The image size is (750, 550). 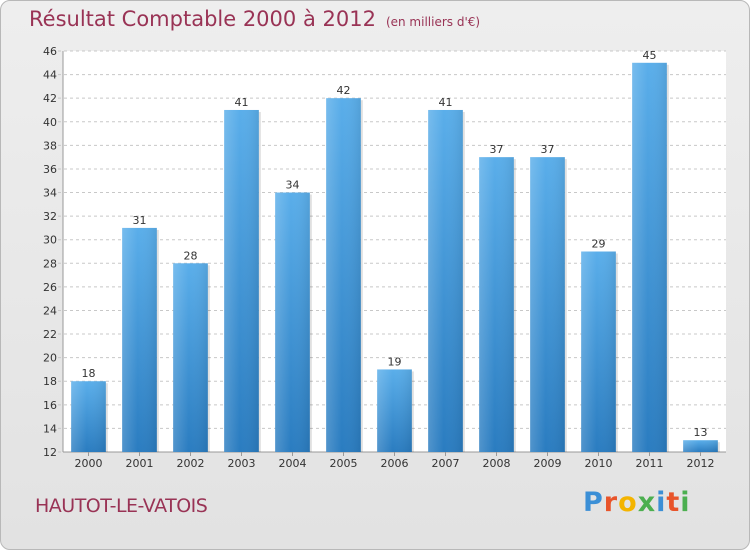 I want to click on bar-value-label: 31, so click(x=140, y=220).